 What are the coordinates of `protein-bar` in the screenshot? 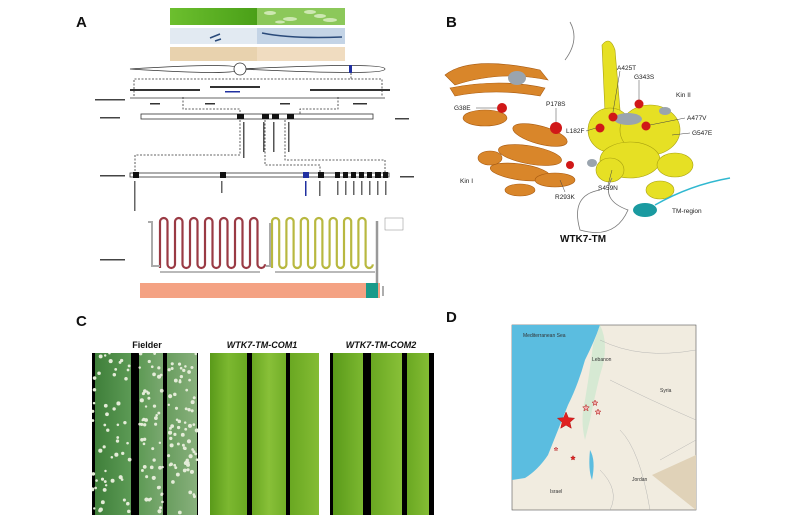 It's located at (260, 290).